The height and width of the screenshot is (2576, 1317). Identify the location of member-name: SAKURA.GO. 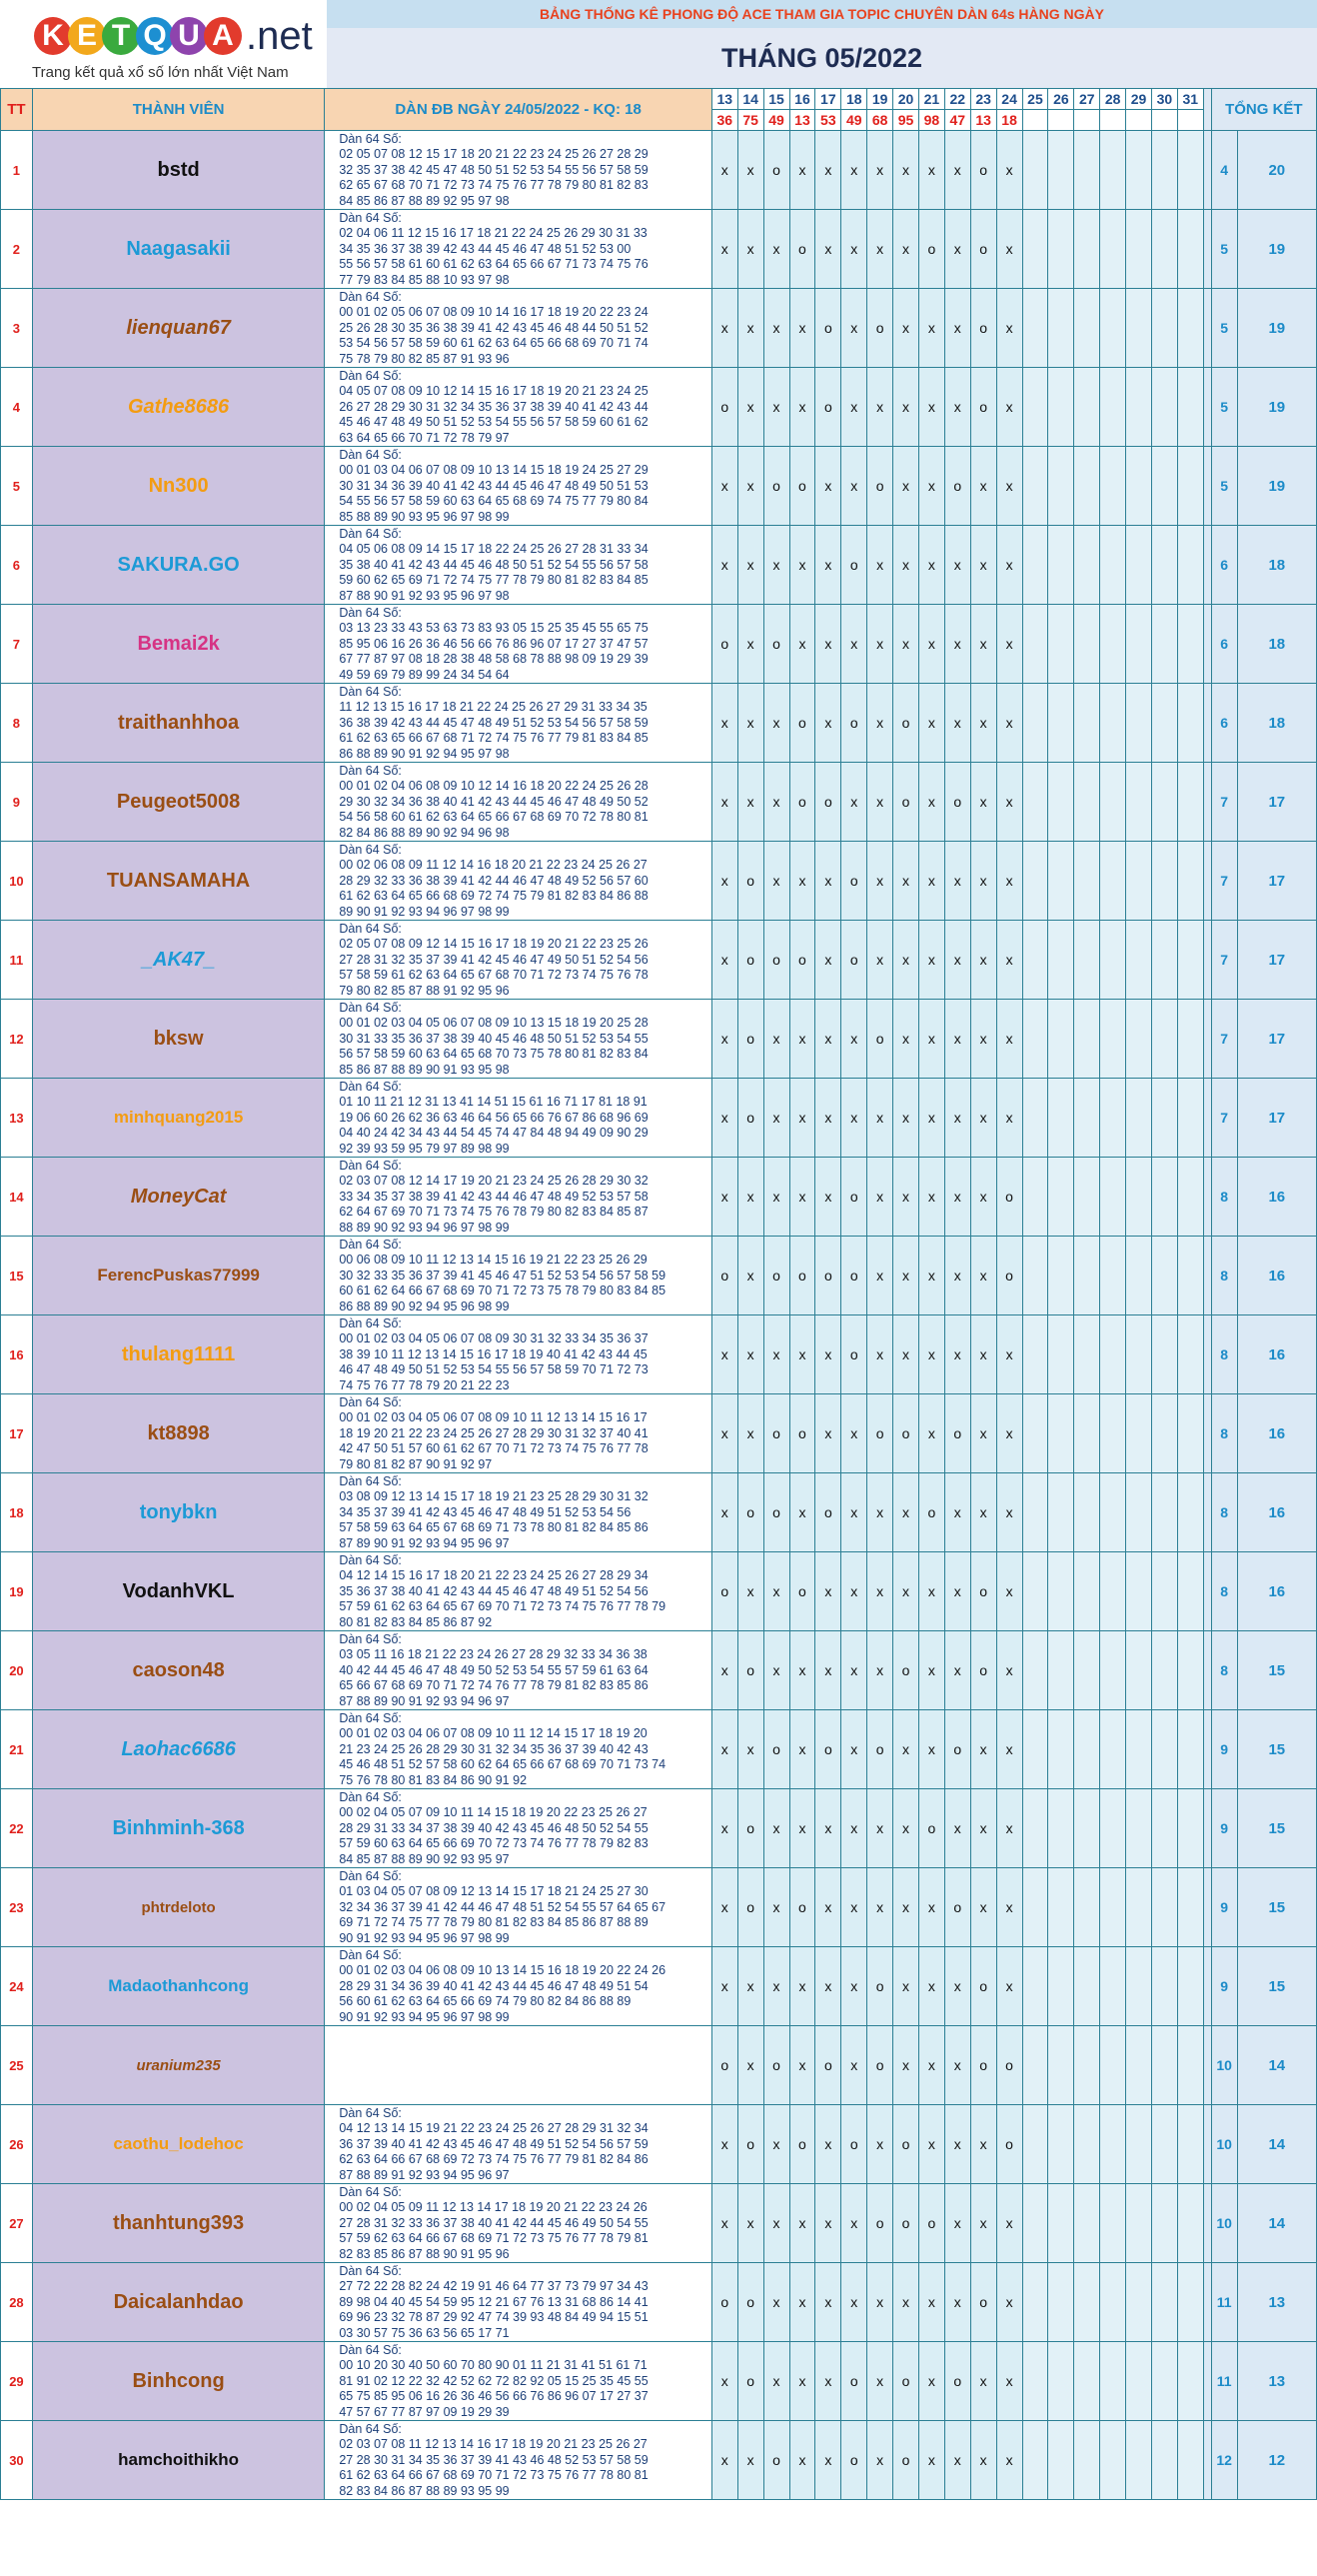
(179, 565).